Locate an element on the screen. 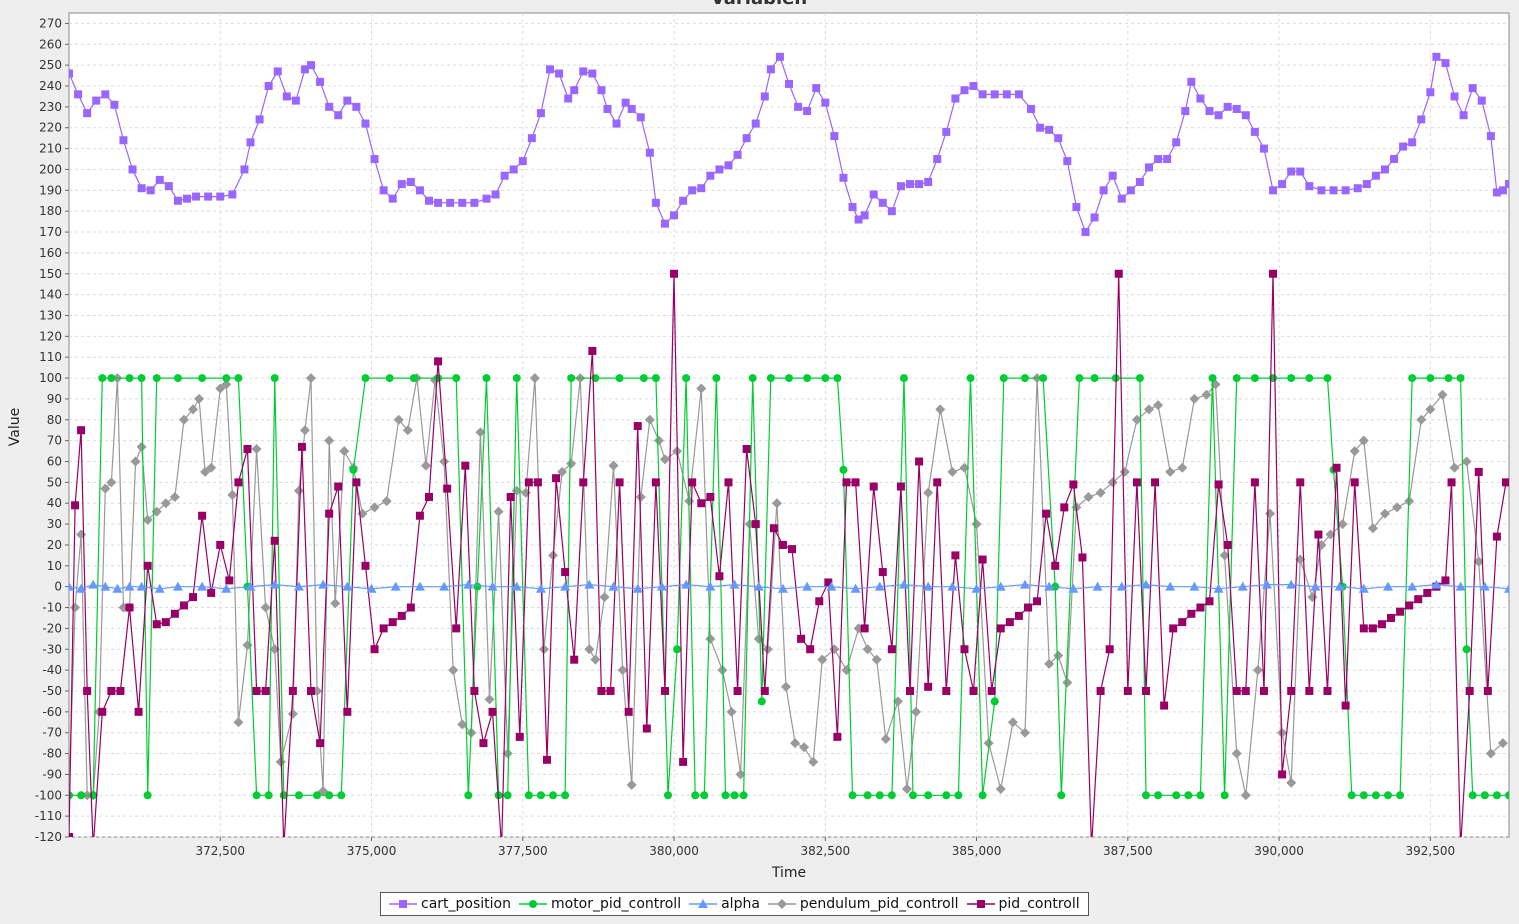  x-tick-label: 387,500 is located at coordinates (1128, 851).